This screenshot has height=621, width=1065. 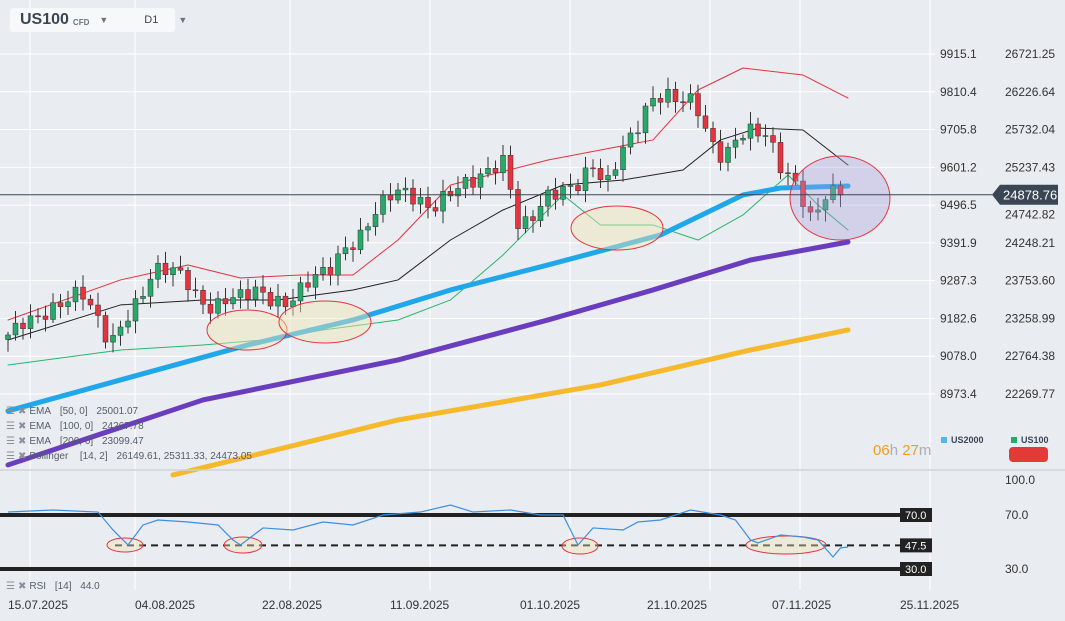 I want to click on y-left-tick-label: 9182.6, so click(x=958, y=318).